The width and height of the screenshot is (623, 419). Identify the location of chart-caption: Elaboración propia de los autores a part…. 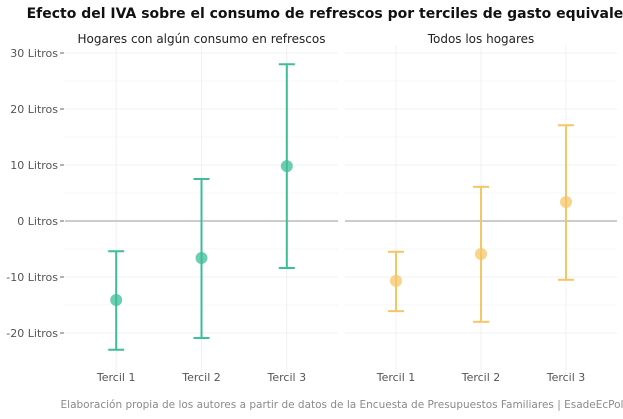
(342, 405).